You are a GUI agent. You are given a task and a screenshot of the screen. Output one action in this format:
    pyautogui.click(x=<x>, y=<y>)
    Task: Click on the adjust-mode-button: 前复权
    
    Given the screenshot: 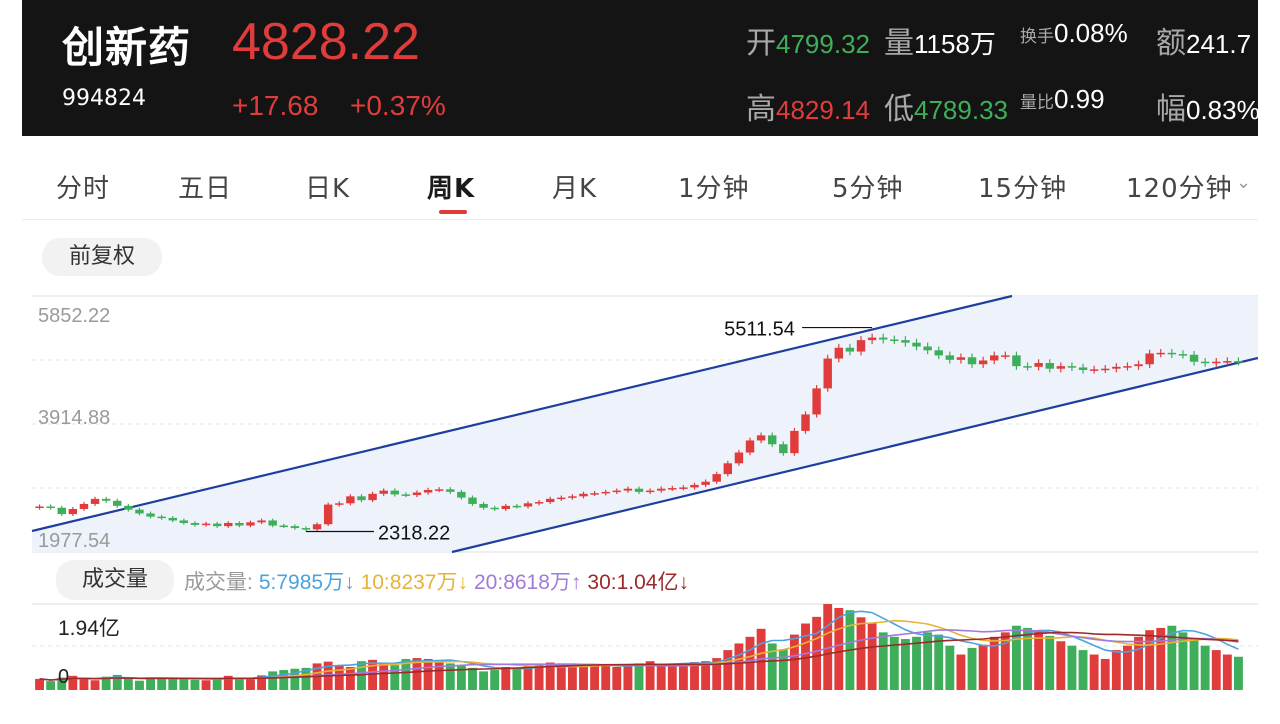 What is the action you would take?
    pyautogui.click(x=102, y=257)
    